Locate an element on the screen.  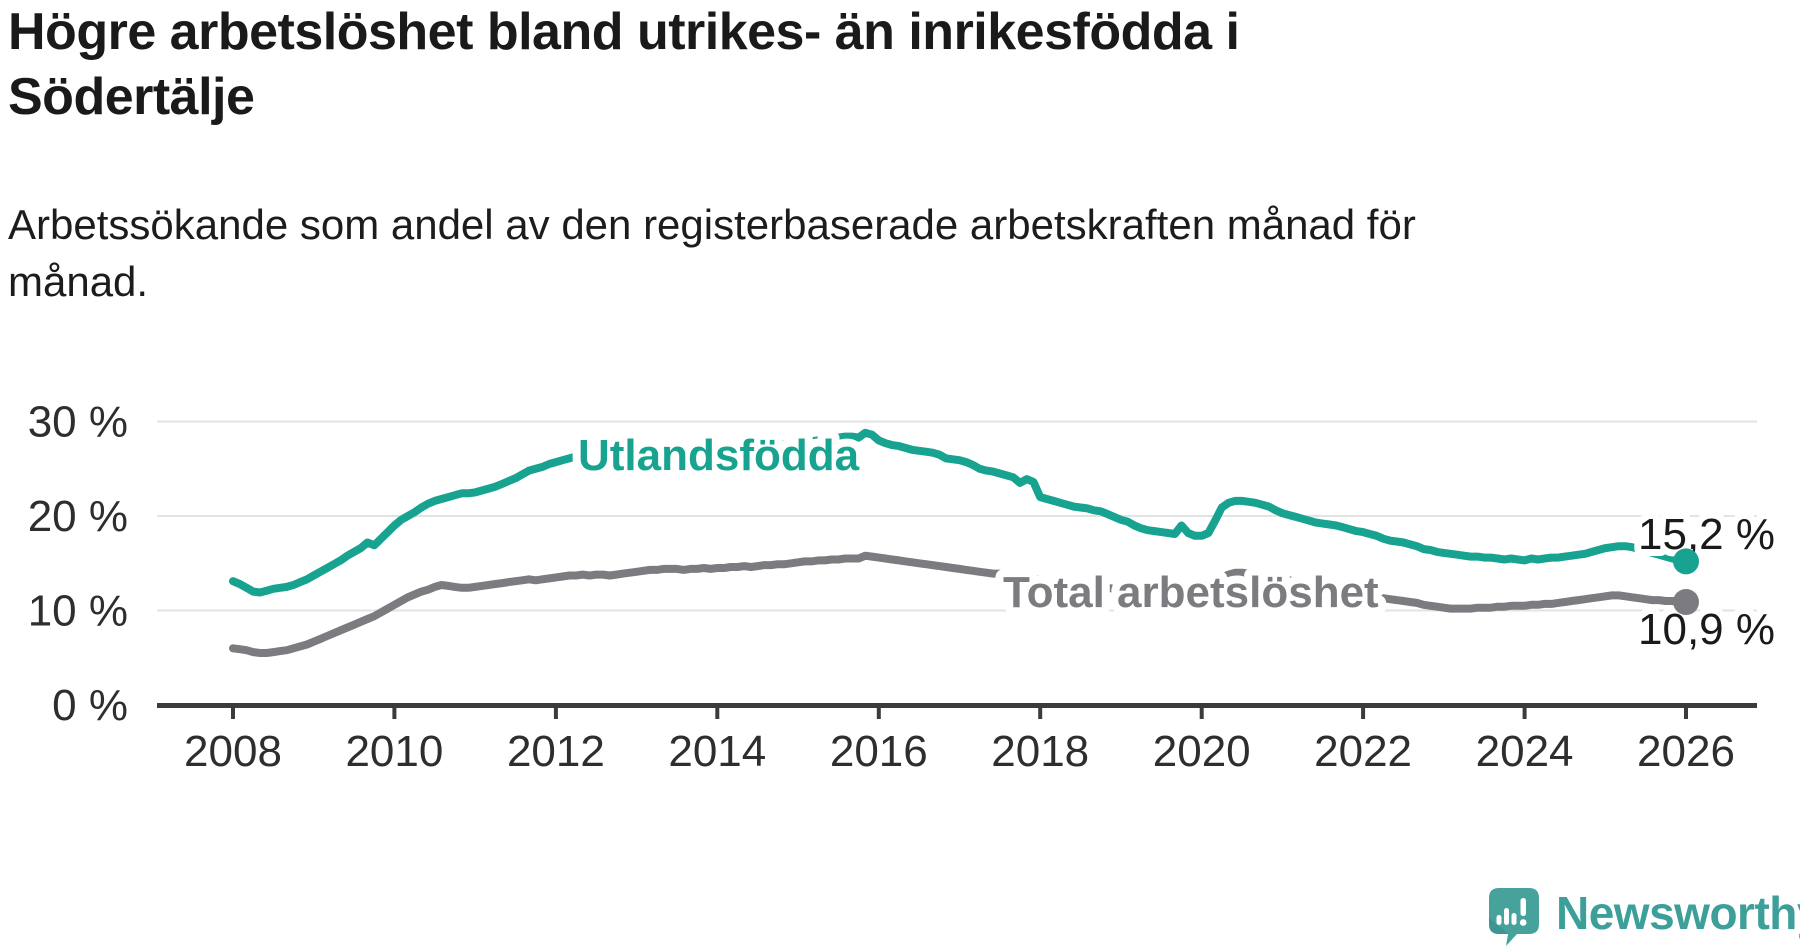
x-axis-label-2008: 2008 is located at coordinates (233, 751).